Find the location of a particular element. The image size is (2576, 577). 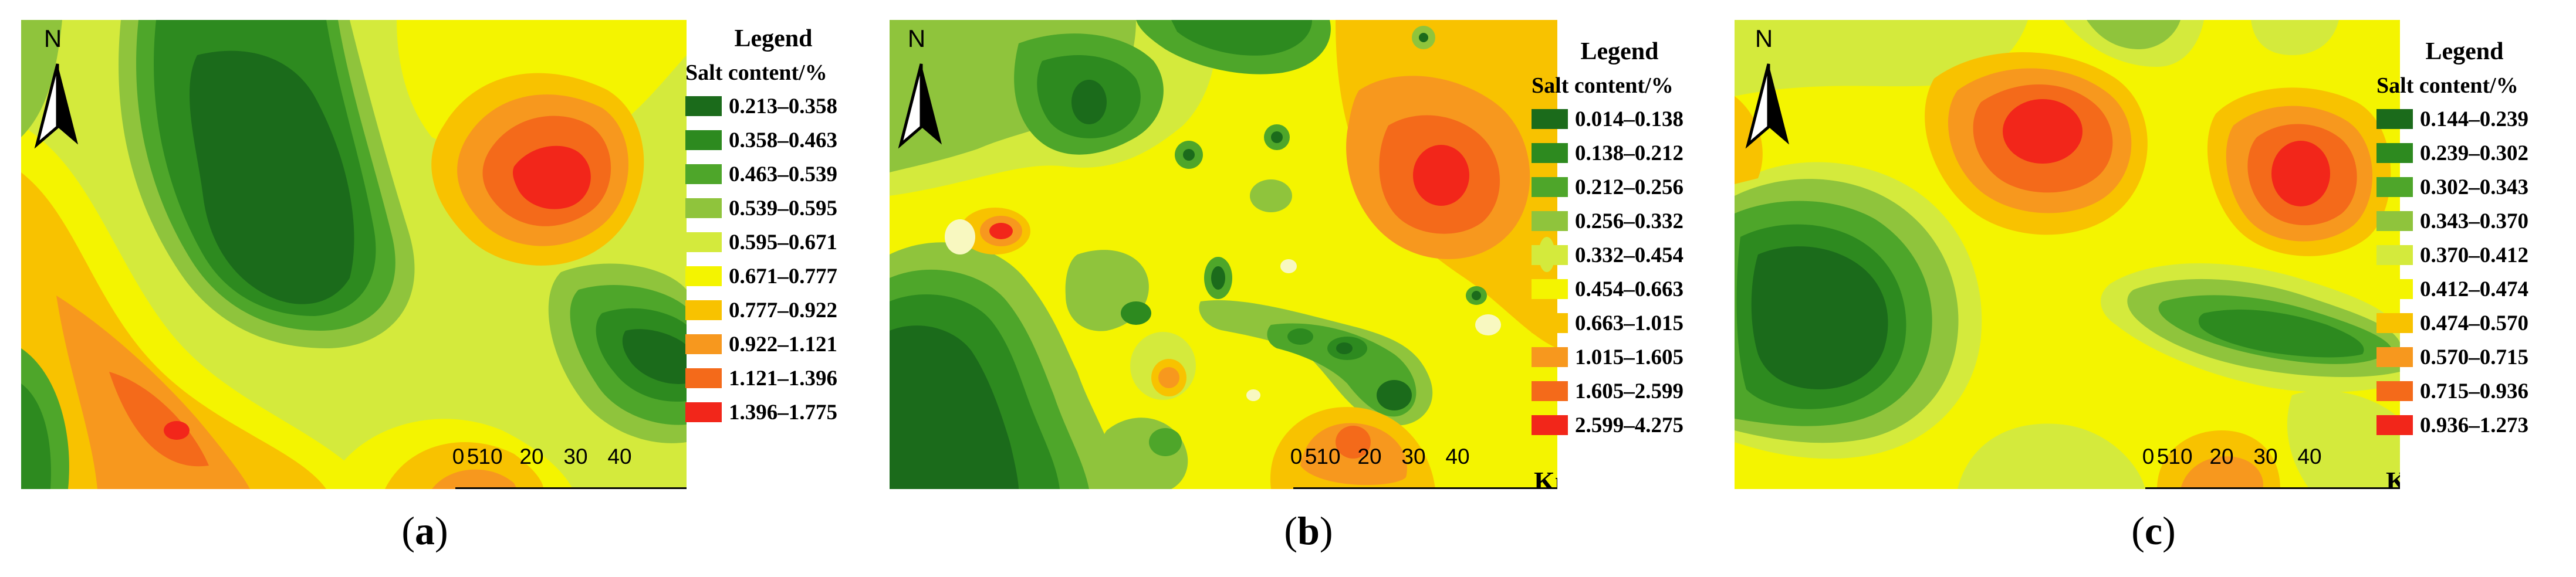

legend-label: 0.715–0.936 is located at coordinates (2474, 391).